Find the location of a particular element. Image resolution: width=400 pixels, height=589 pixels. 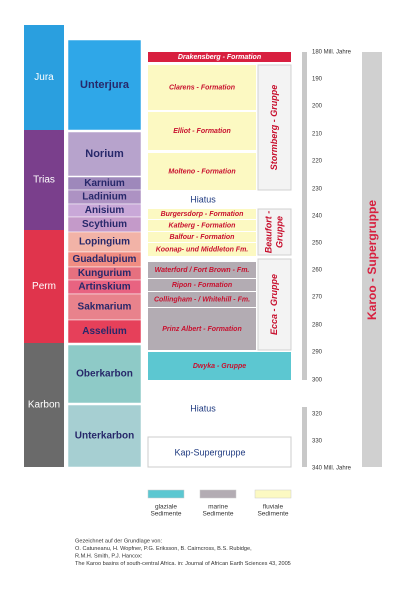

stage-label: Artinskium is located at coordinates (104, 287).